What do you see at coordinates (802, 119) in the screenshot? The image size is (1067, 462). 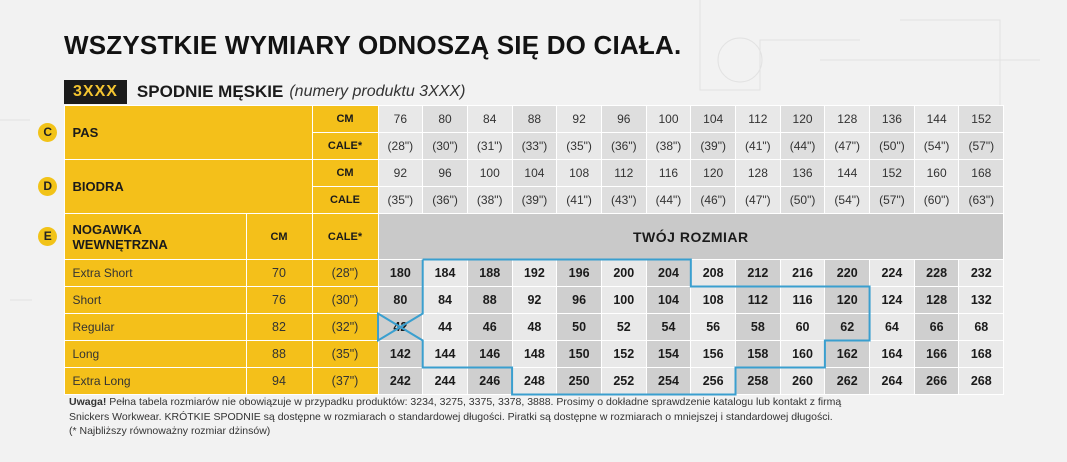 I see `pas-cm-value: 120` at bounding box center [802, 119].